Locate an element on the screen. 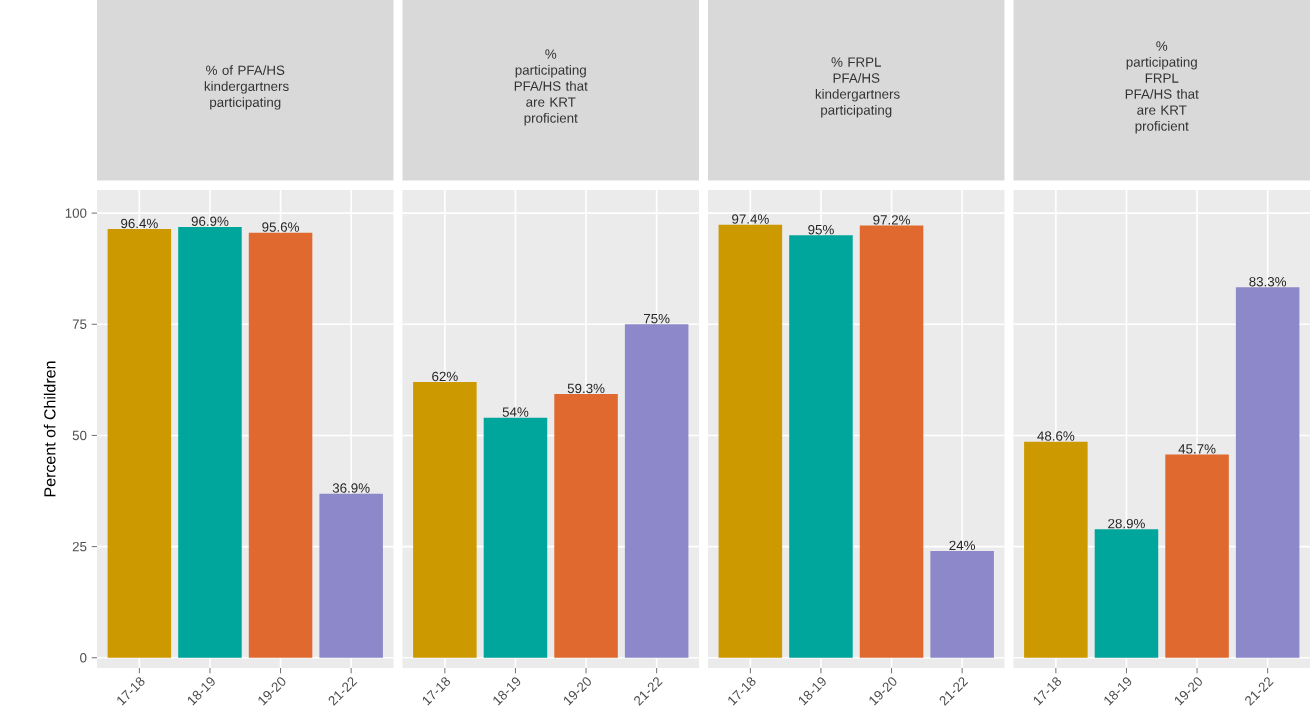 This screenshot has height=727, width=1312. data-label: 97.2% is located at coordinates (891, 220).